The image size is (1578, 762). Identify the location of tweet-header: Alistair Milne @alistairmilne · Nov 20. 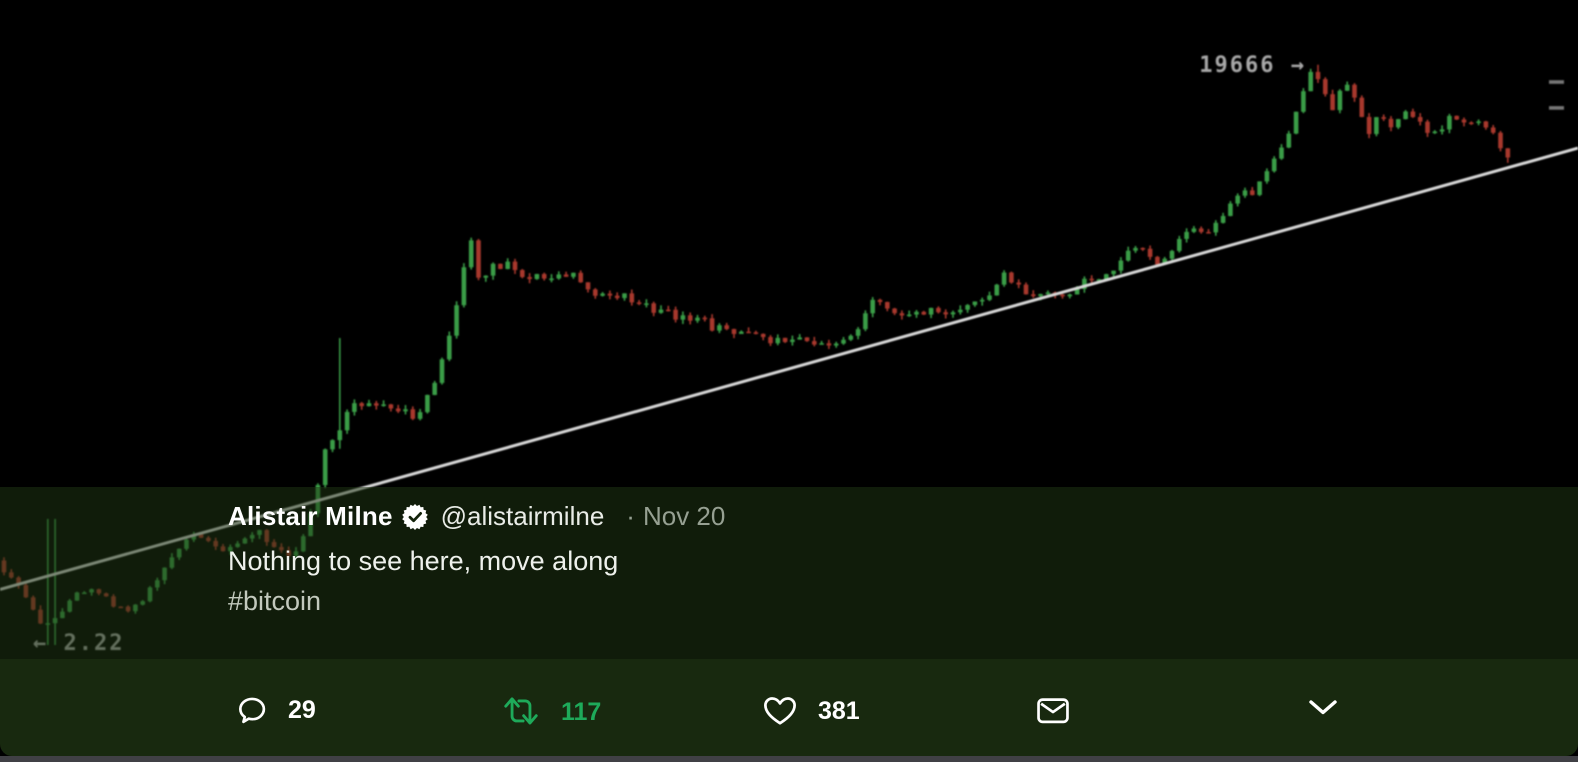
(476, 516).